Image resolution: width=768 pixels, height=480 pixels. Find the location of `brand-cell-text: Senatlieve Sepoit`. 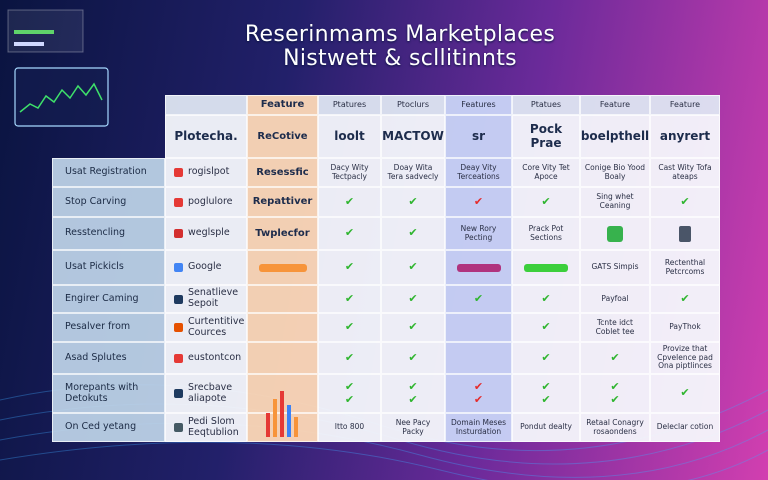

brand-cell-text: Senatlieve Sepoit is located at coordinates (213, 298).